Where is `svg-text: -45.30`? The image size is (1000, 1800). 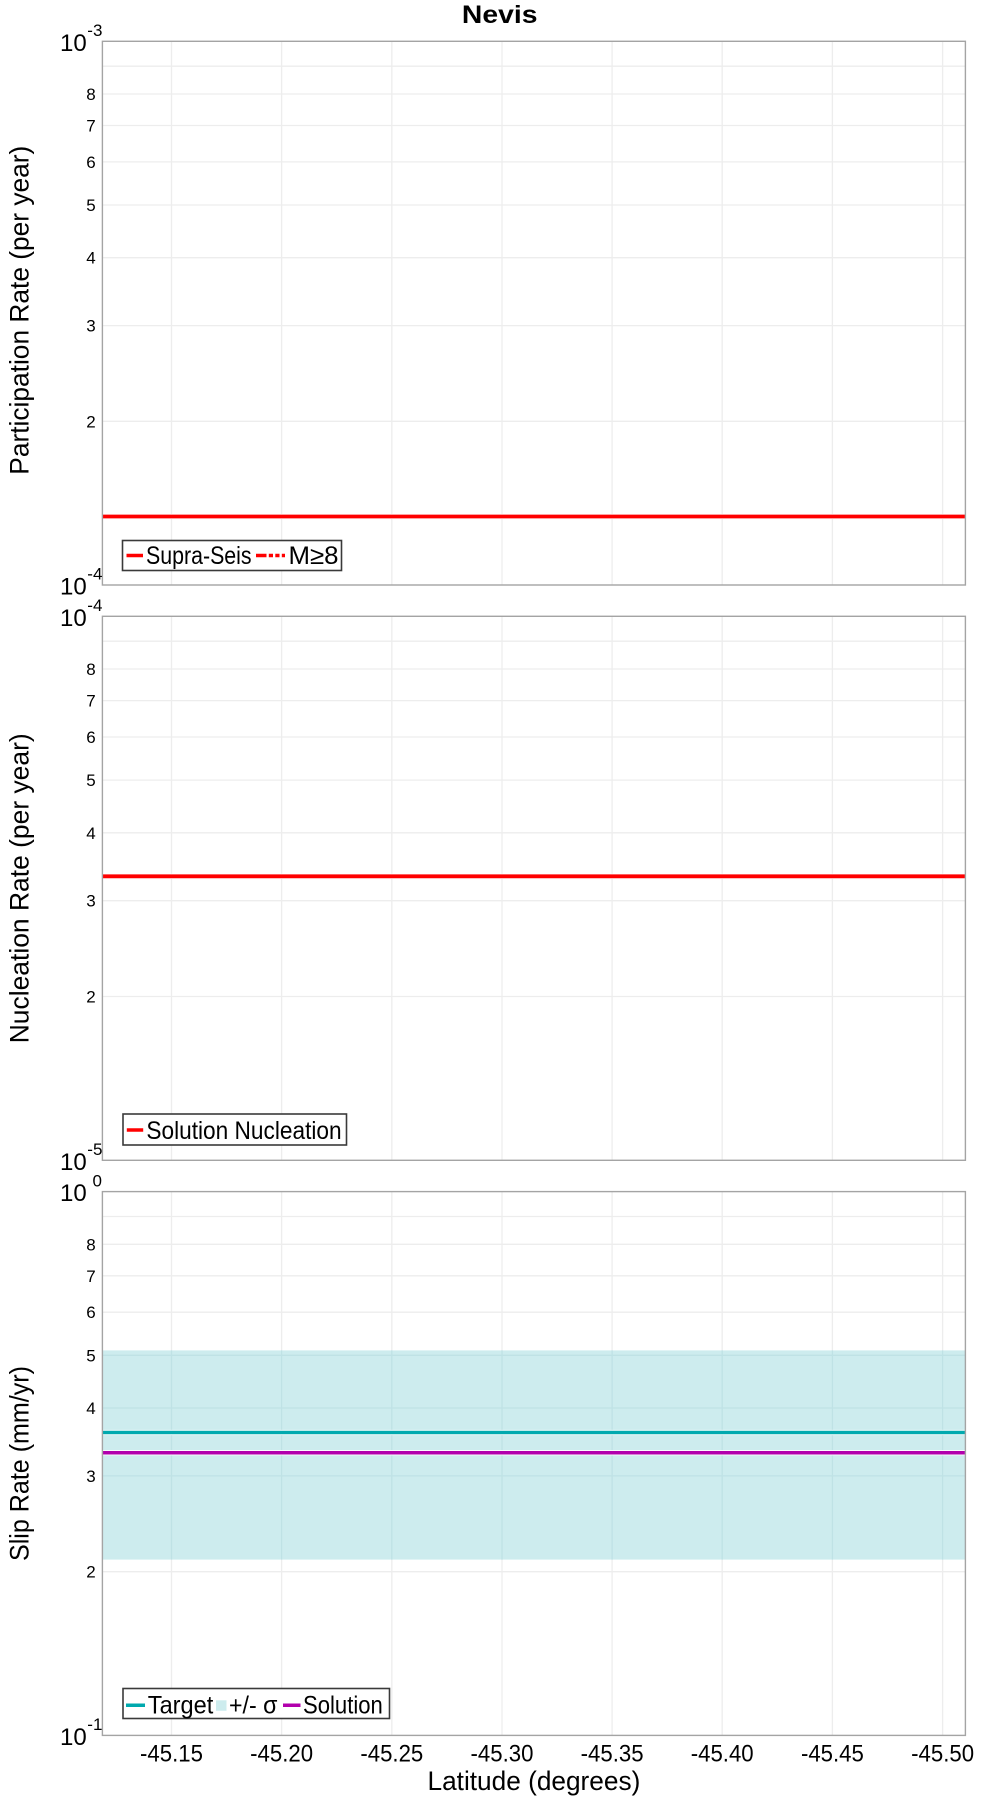
svg-text: -45.30 is located at coordinates (502, 1754).